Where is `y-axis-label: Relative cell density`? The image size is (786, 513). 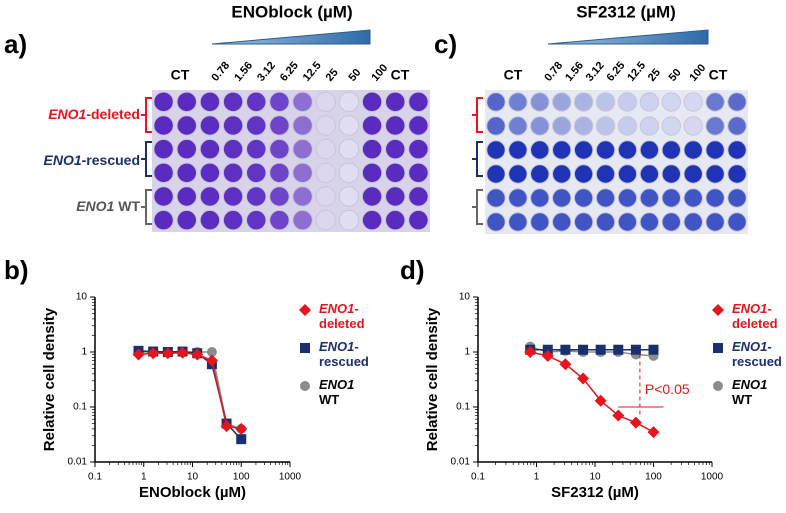
y-axis-label: Relative cell density is located at coordinates (49, 379).